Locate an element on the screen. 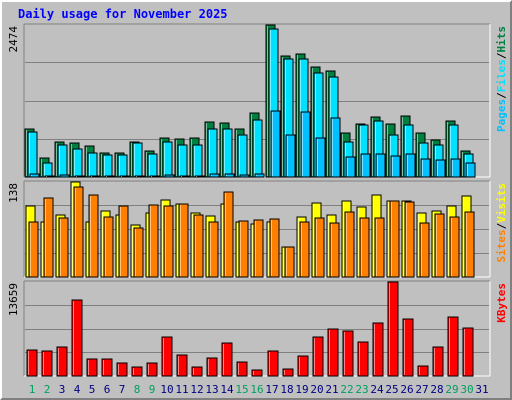 The height and width of the screenshot is (400, 512). day-label-3: 3 is located at coordinates (62, 389).